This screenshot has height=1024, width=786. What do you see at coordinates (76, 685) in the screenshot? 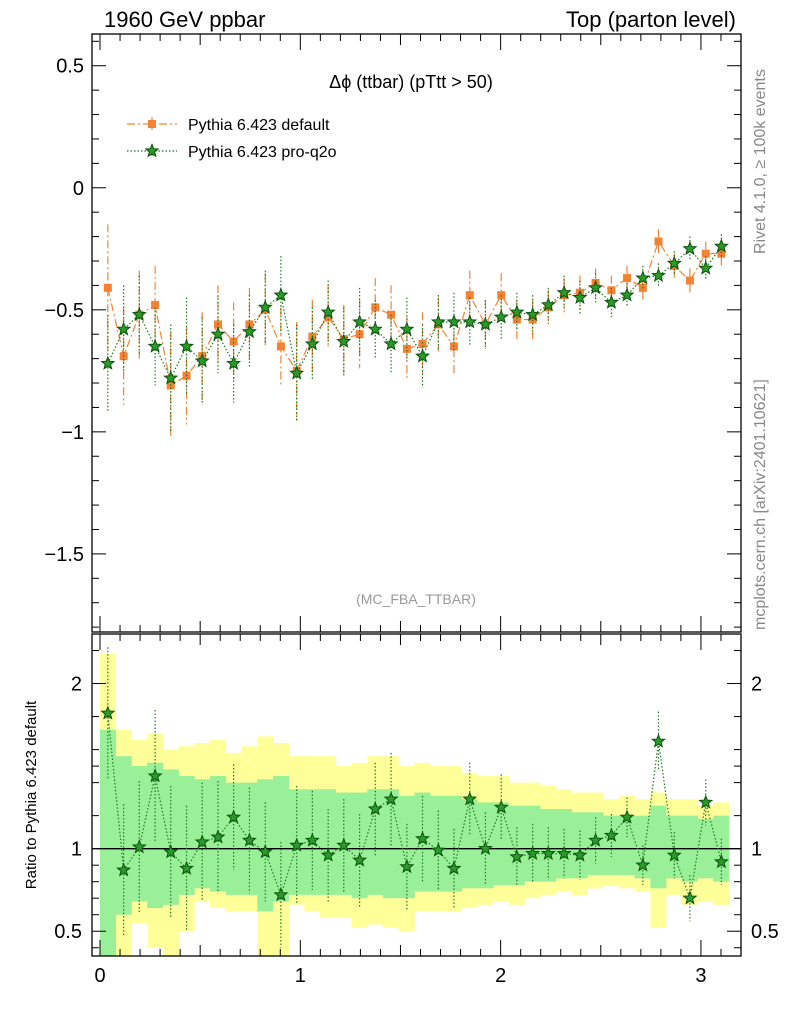
I see `ratio-y-tick-label-left: 2` at bounding box center [76, 685].